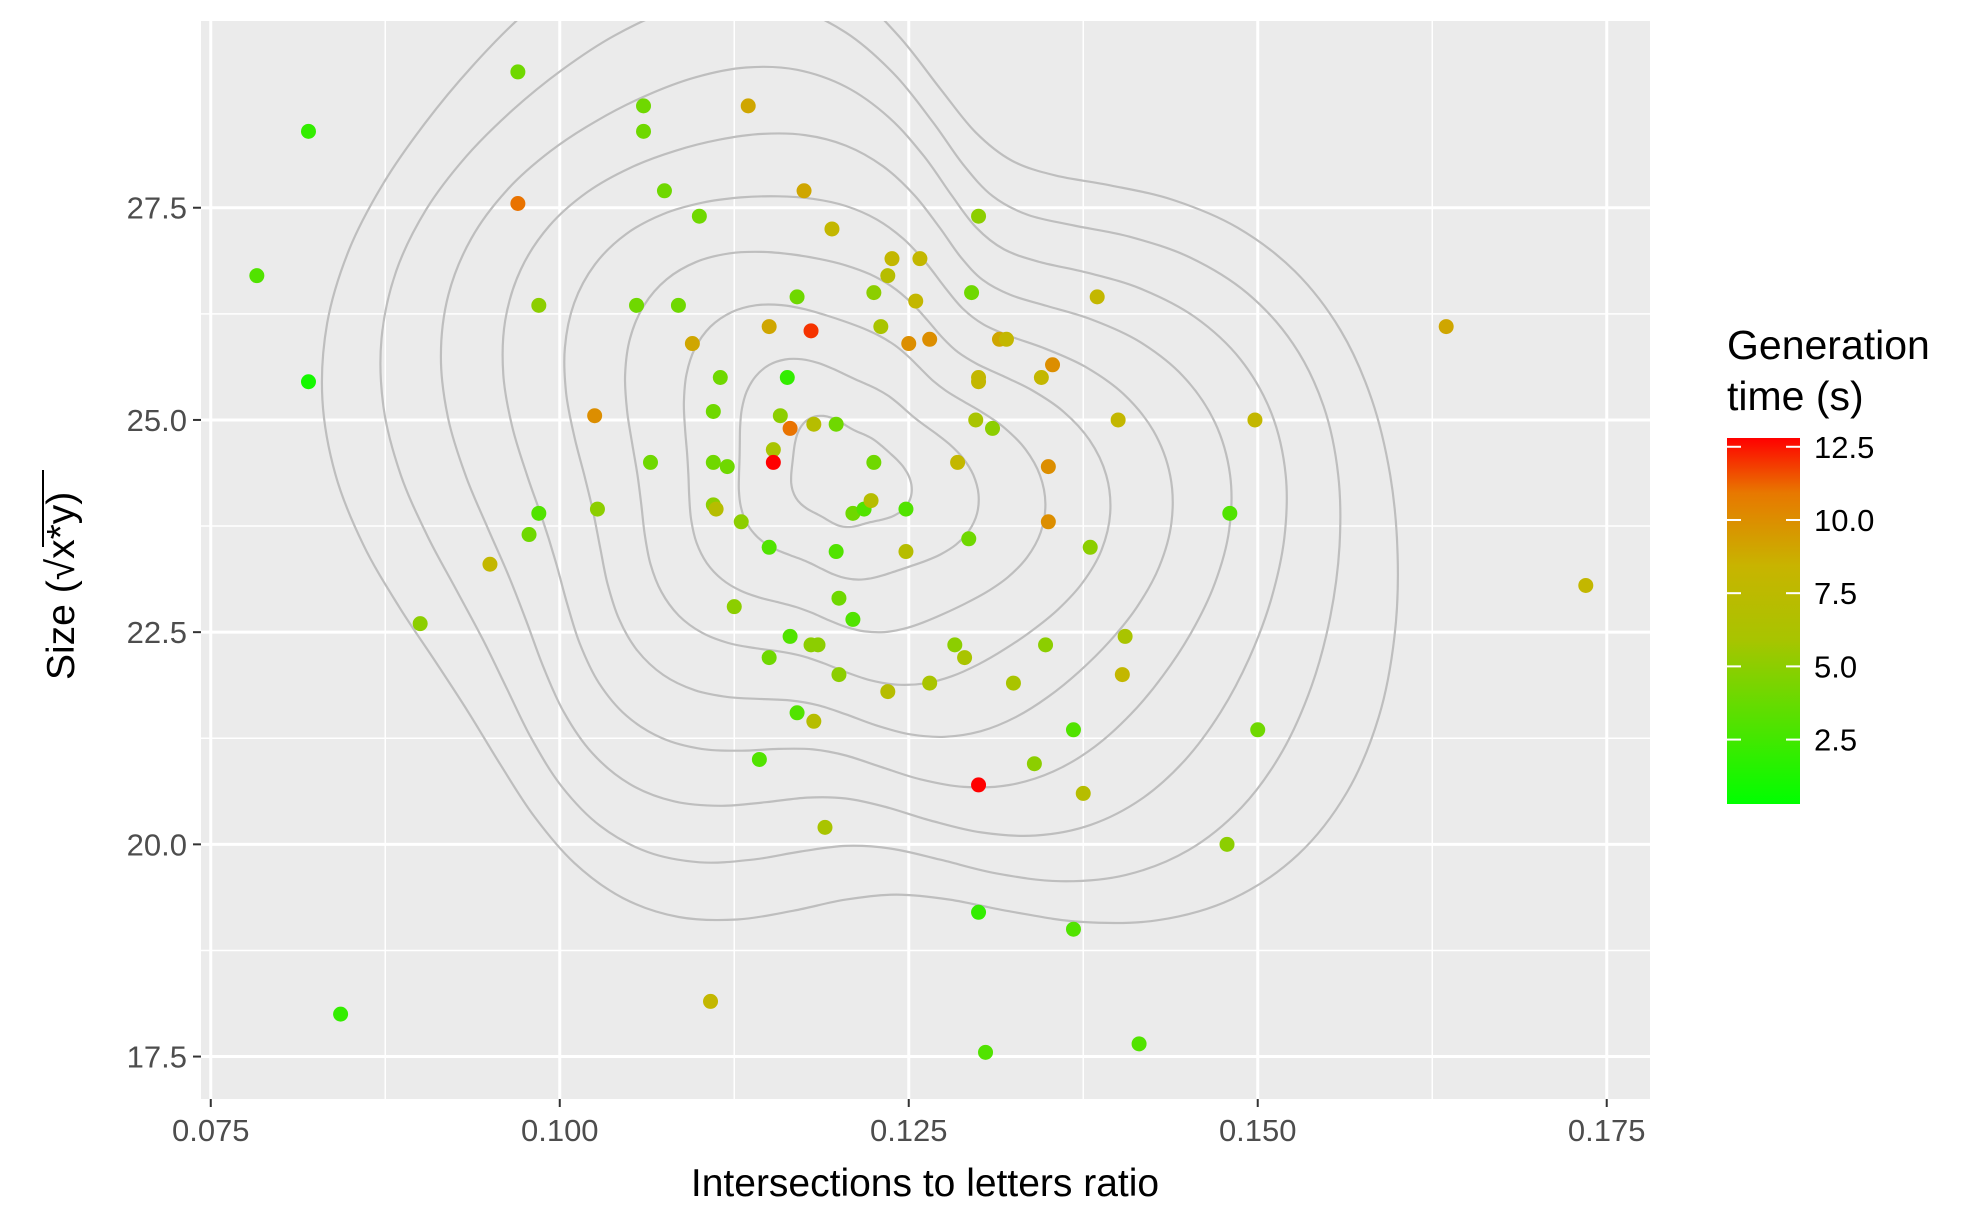 The image size is (1980, 1222). What do you see at coordinates (925, 1183) in the screenshot?
I see `x-axis-title: Intersections to letters ratio` at bounding box center [925, 1183].